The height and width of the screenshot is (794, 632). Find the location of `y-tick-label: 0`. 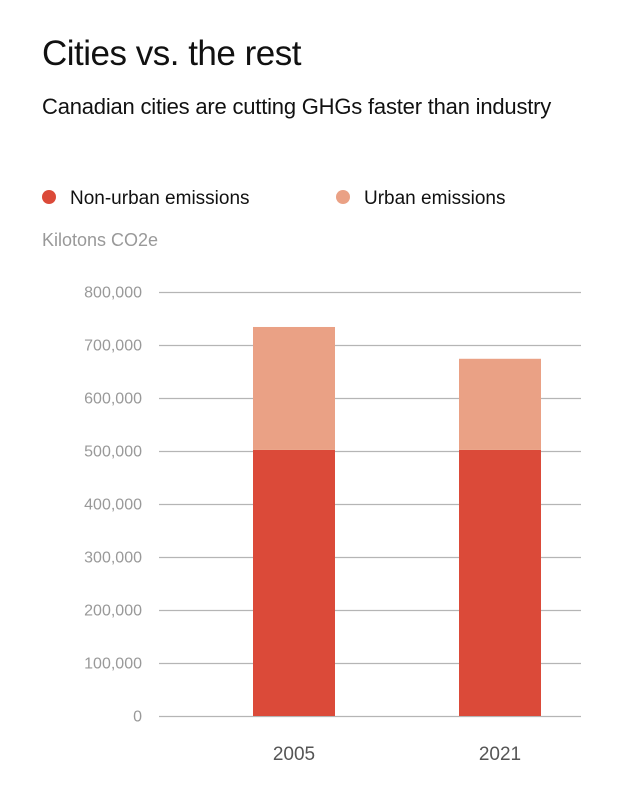

y-tick-label: 0 is located at coordinates (137, 717).